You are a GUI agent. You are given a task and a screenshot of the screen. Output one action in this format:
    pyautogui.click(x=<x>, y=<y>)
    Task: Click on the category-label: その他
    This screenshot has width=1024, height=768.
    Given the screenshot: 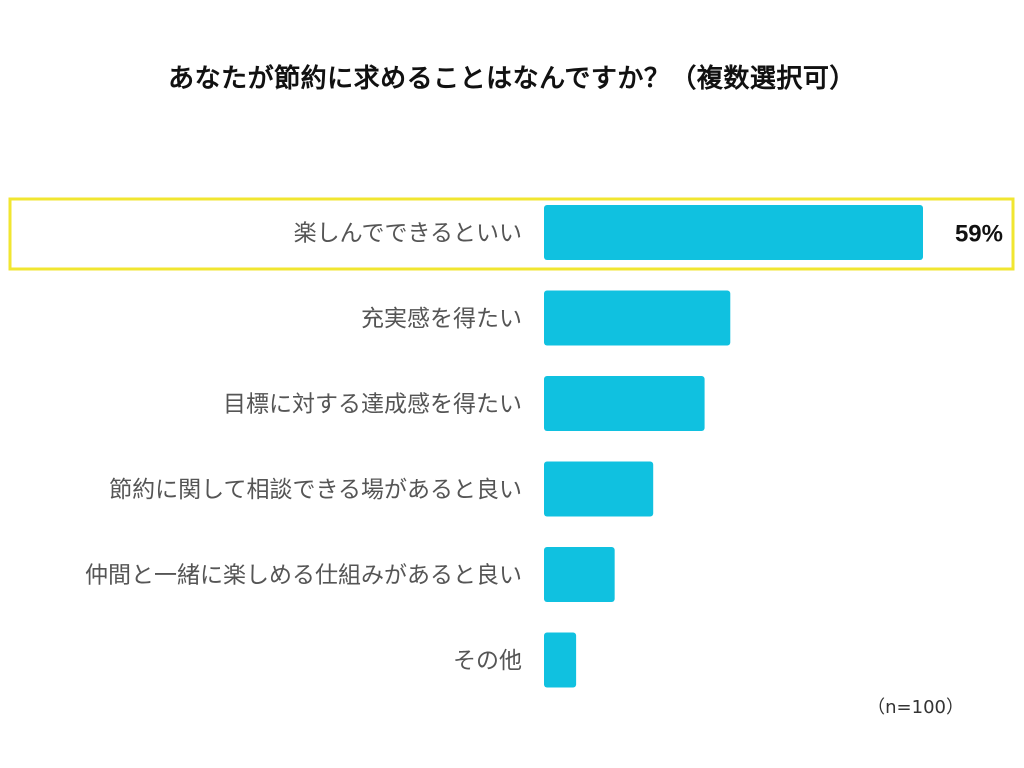 What is the action you would take?
    pyautogui.click(x=487, y=661)
    